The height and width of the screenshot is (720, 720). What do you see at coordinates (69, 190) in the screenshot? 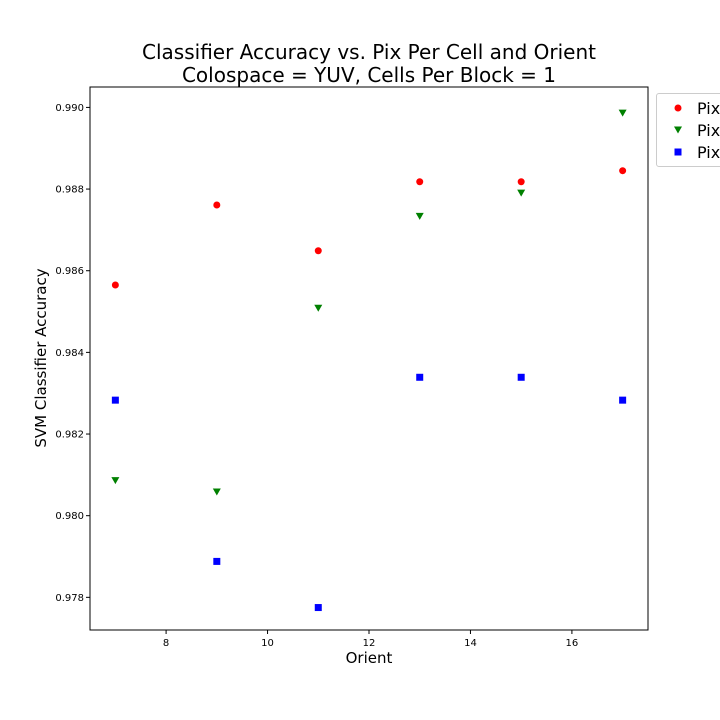
I see `y-tick-label: 0.988` at bounding box center [69, 190].